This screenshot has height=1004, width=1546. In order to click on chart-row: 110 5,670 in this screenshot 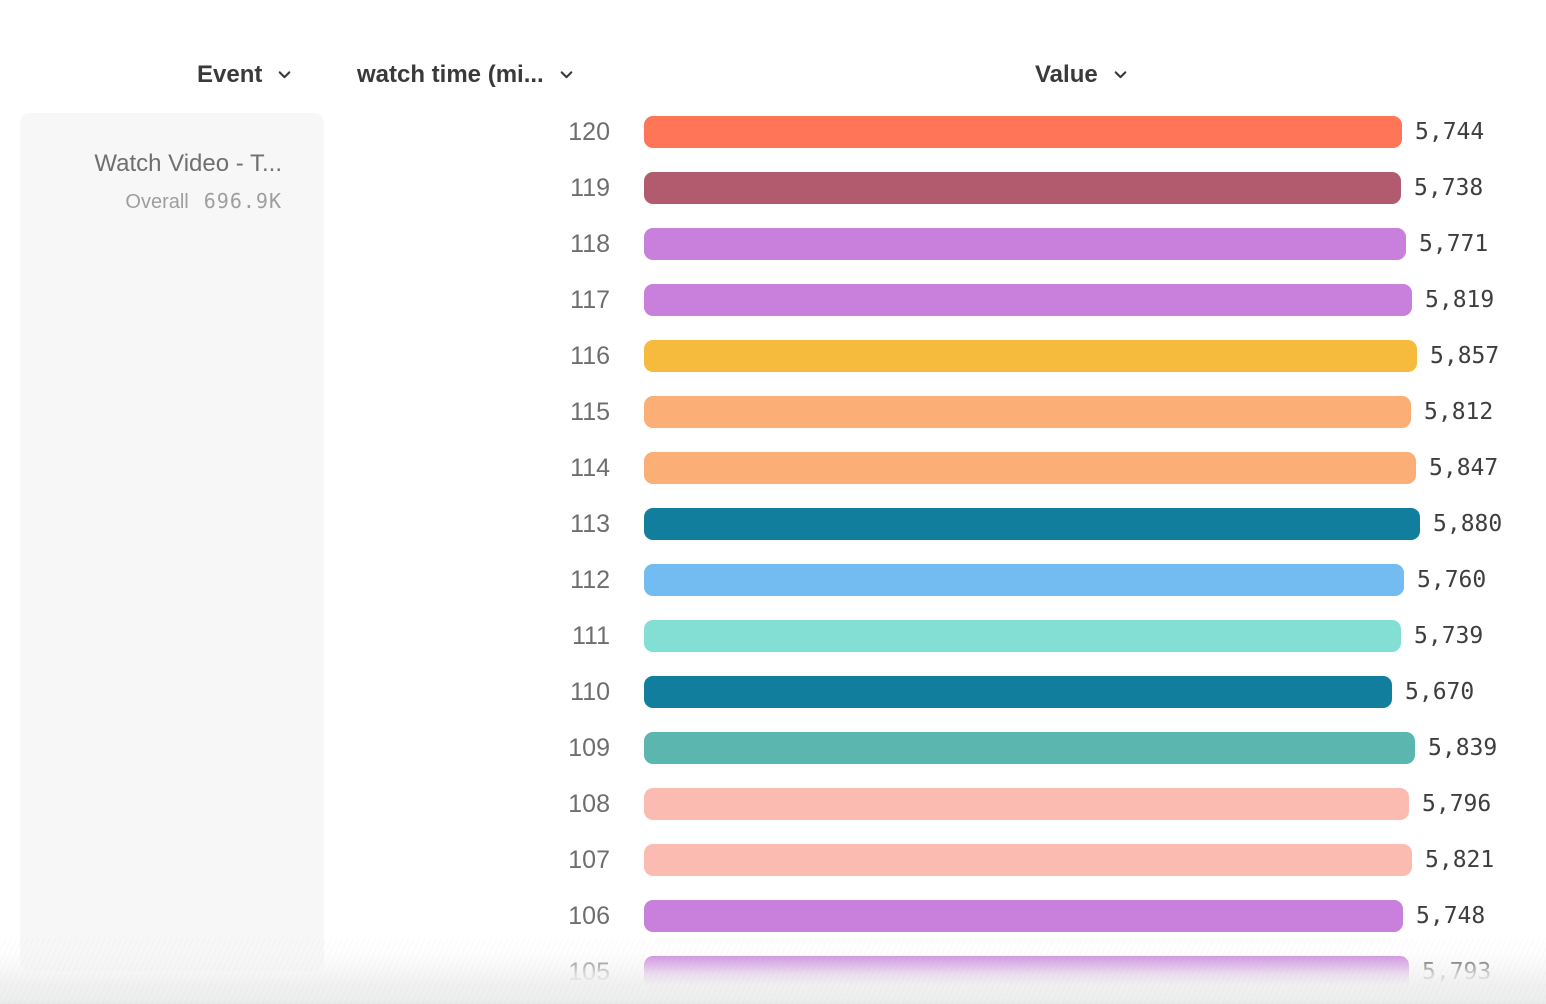, I will do `click(773, 691)`.